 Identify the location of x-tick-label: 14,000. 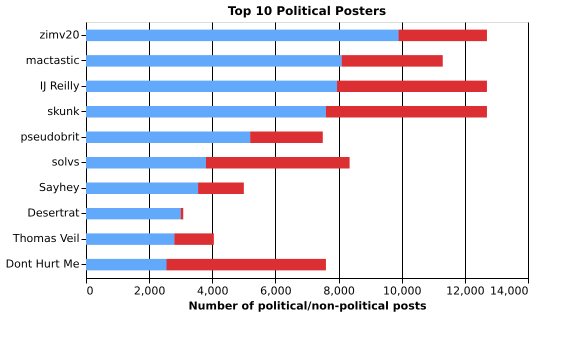
(509, 291).